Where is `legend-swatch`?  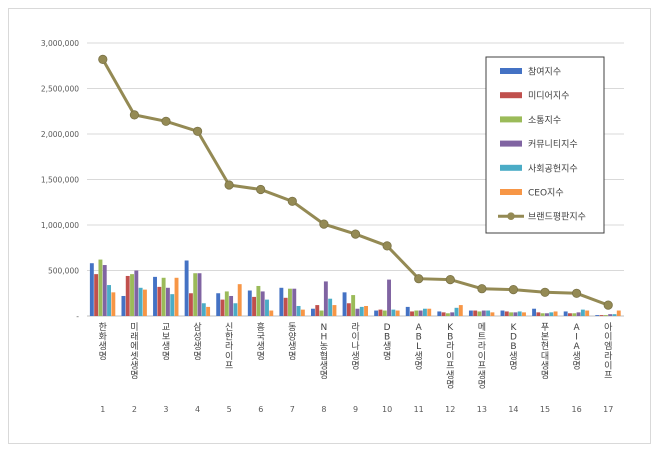 legend-swatch is located at coordinates (511, 119).